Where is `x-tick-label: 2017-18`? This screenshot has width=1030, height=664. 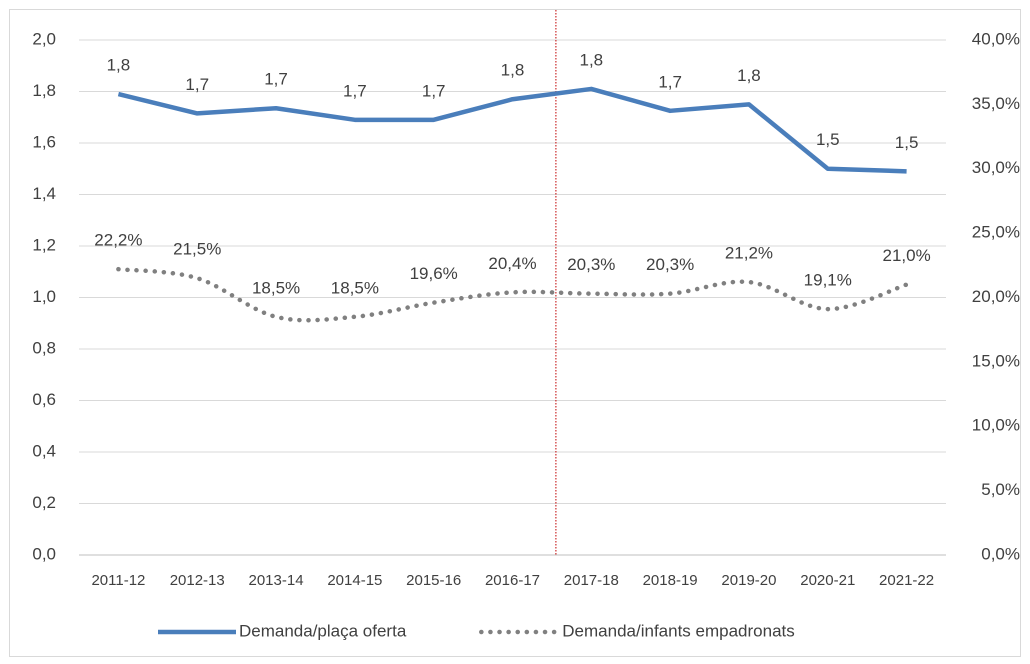
x-tick-label: 2017-18 is located at coordinates (591, 580).